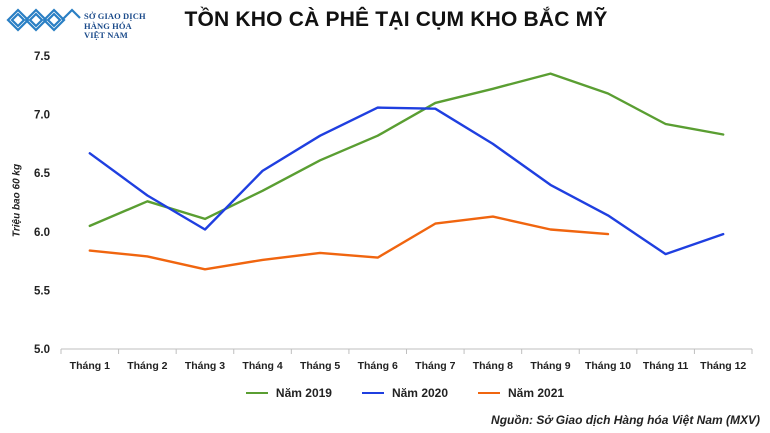 The height and width of the screenshot is (433, 770). Describe the element at coordinates (205, 366) in the screenshot. I see `x-tick-label: Tháng 3` at that location.